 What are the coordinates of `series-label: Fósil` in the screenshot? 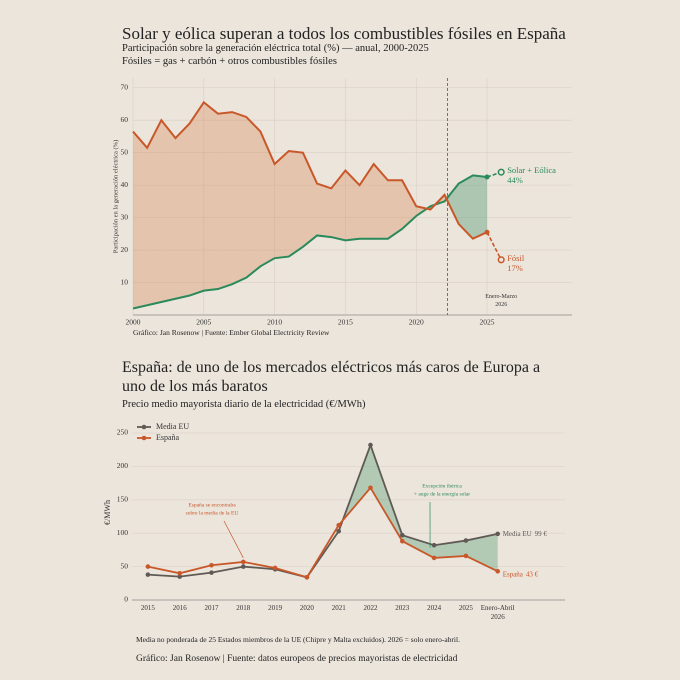 It's located at (516, 258).